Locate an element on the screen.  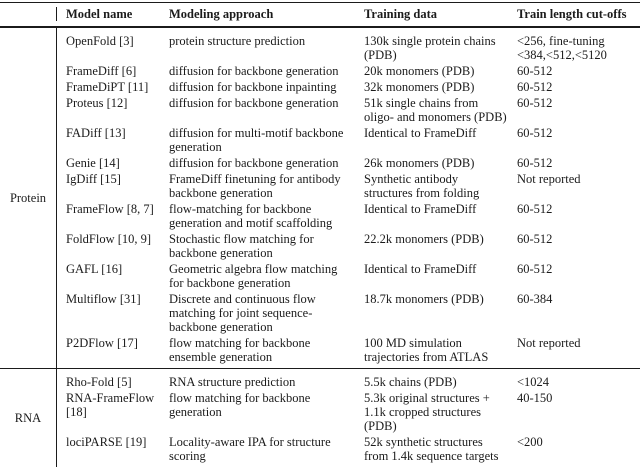
column-header-train-length-cutoffs: Train length cut-offs is located at coordinates (572, 14).